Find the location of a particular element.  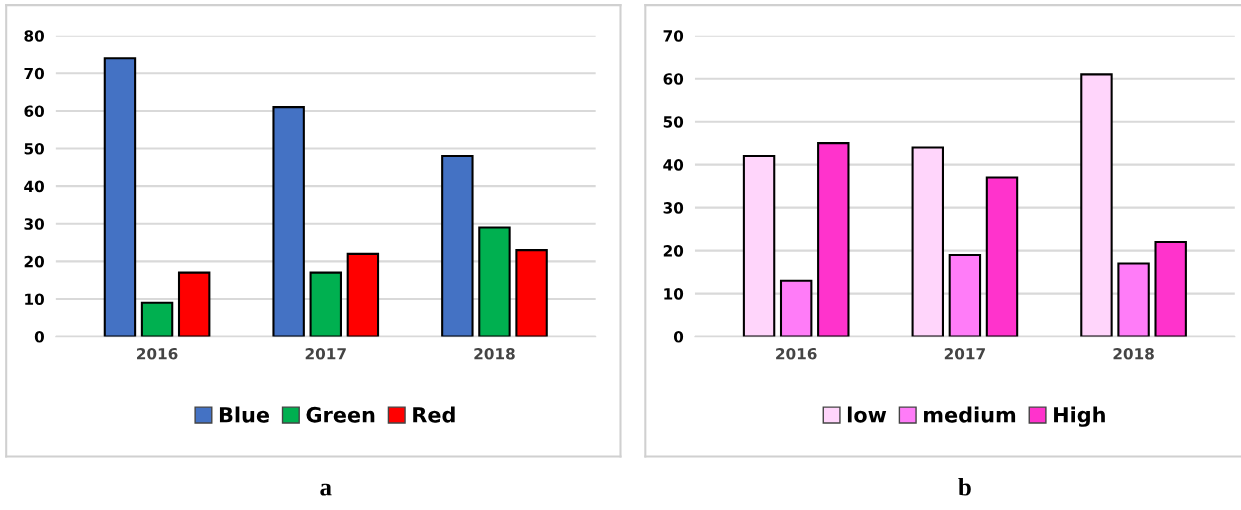

x-axis-title: b is located at coordinates (964, 487).